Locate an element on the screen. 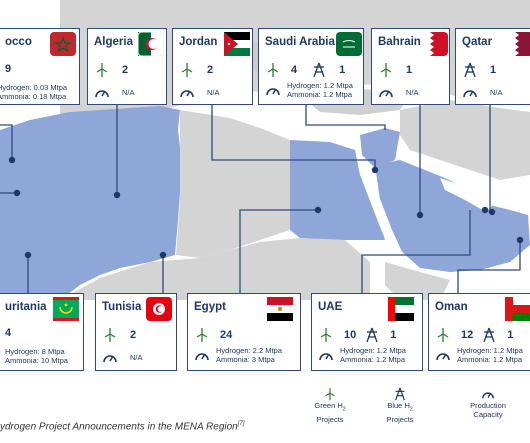  legend-blue-projects: Blue H2 Projects is located at coordinates (400, 405).